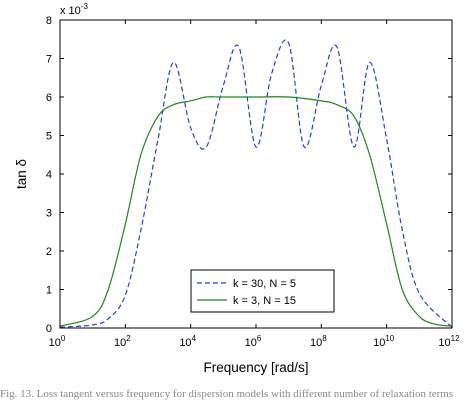  What do you see at coordinates (49, 252) in the screenshot?
I see `y-tick-label: 2` at bounding box center [49, 252].